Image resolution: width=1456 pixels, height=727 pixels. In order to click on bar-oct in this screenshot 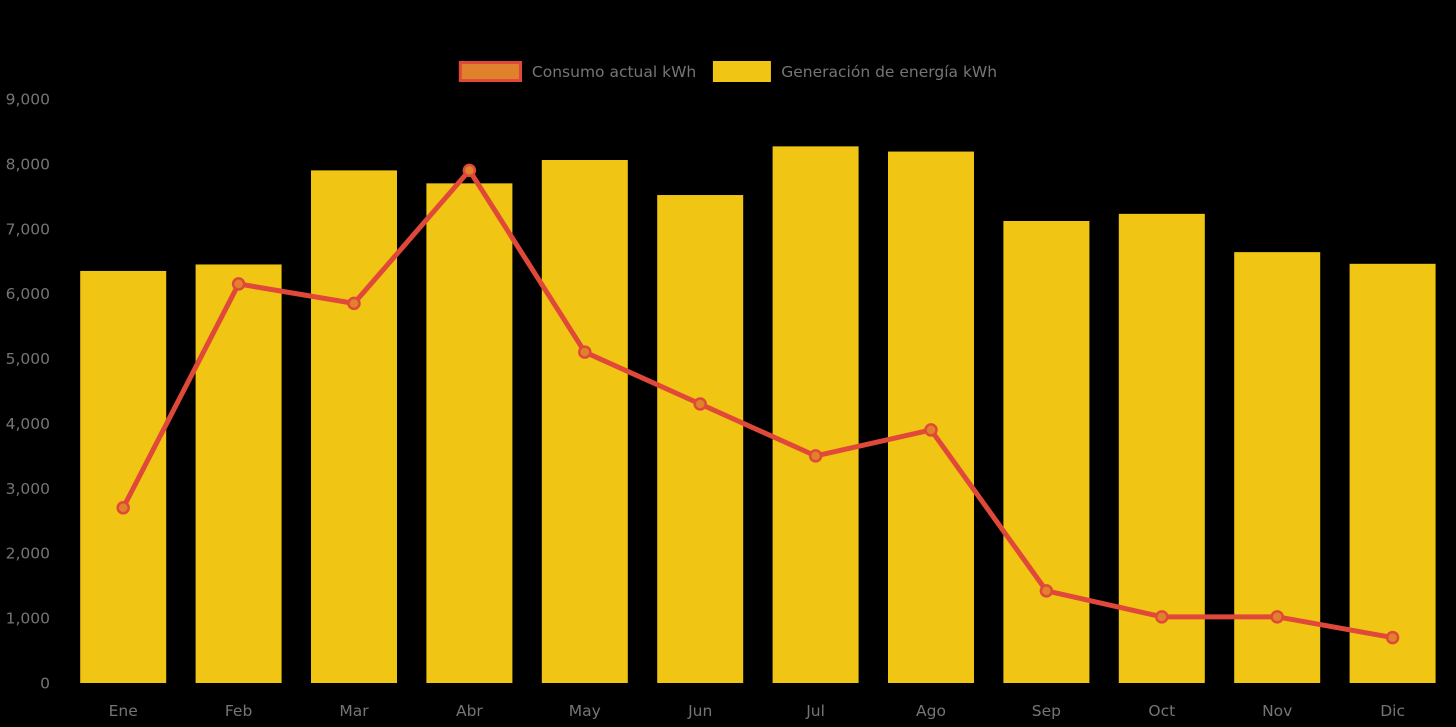, I will do `click(1161, 448)`.